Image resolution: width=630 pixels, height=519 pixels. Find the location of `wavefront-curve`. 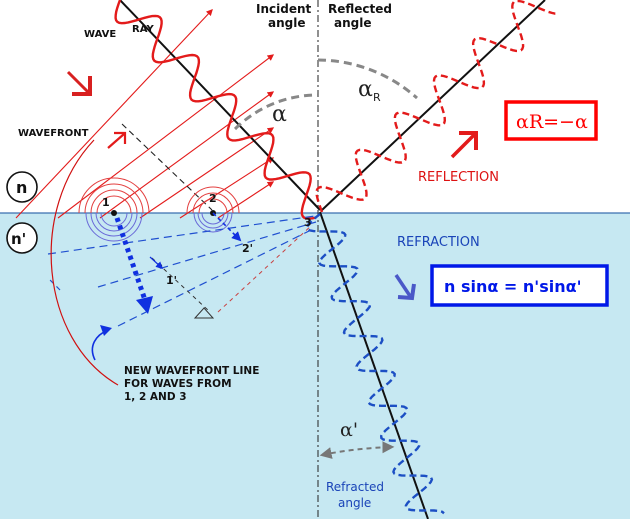

wavefront-curve is located at coordinates (84, 262).